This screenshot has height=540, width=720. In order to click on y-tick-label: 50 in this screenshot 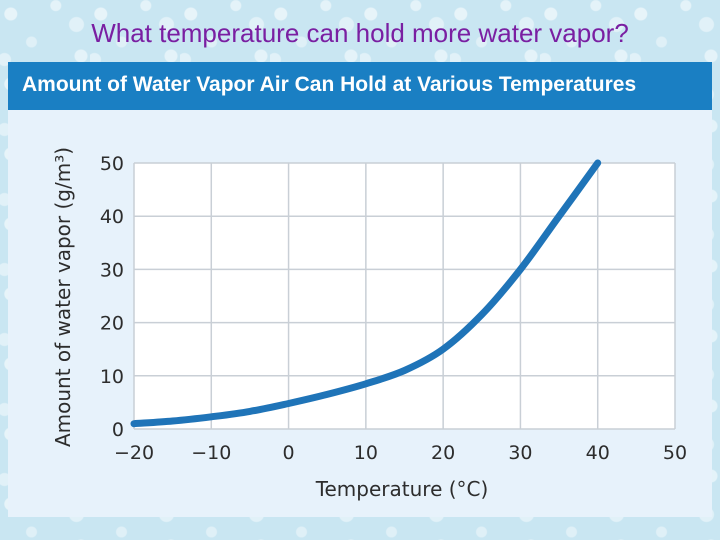, I will do `click(112, 164)`.